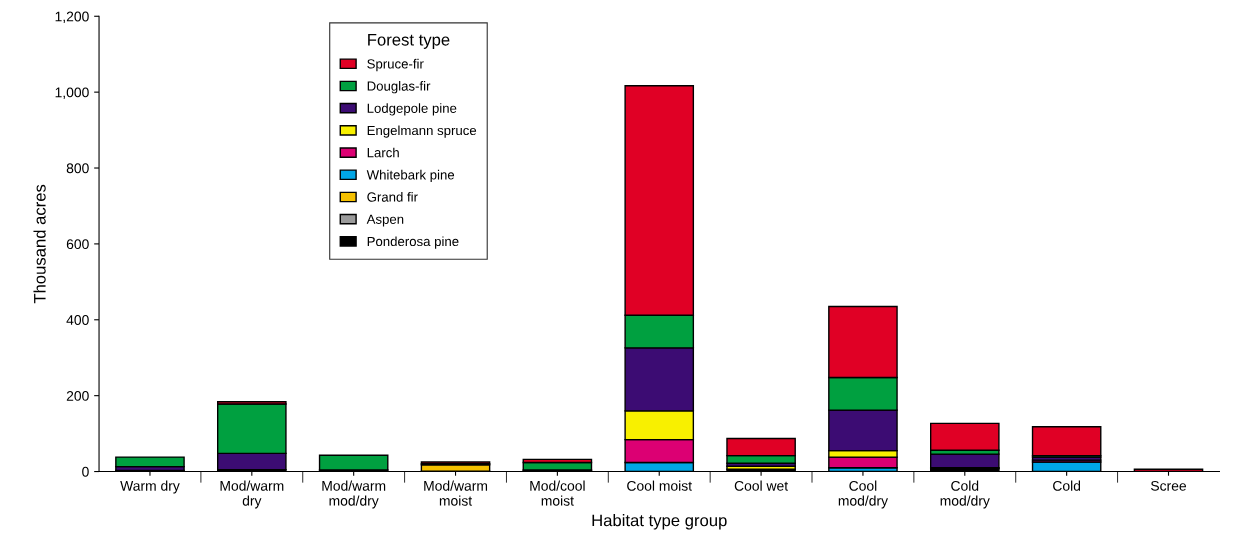  Describe the element at coordinates (385, 220) in the screenshot. I see `legend-label: Aspen` at that location.